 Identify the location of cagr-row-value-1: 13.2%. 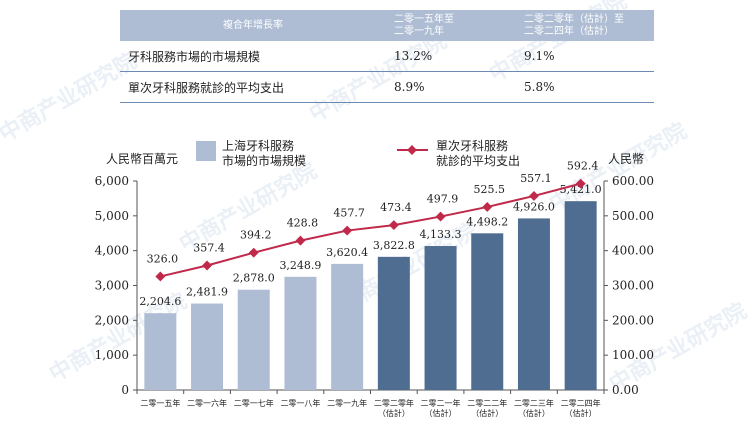
(451, 56).